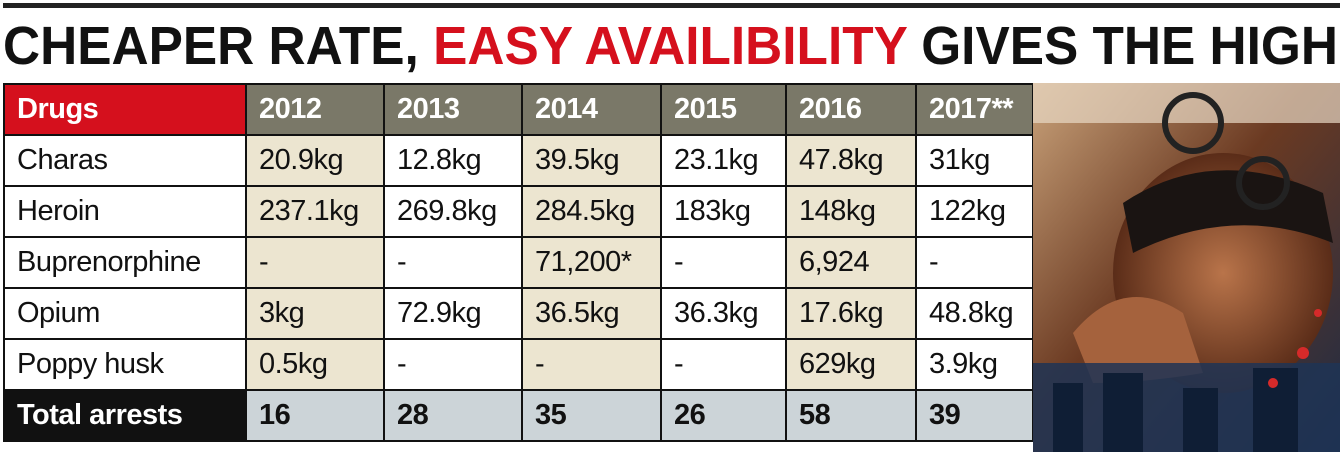 This screenshot has height=454, width=1343. I want to click on top-rule, so click(671, 5).